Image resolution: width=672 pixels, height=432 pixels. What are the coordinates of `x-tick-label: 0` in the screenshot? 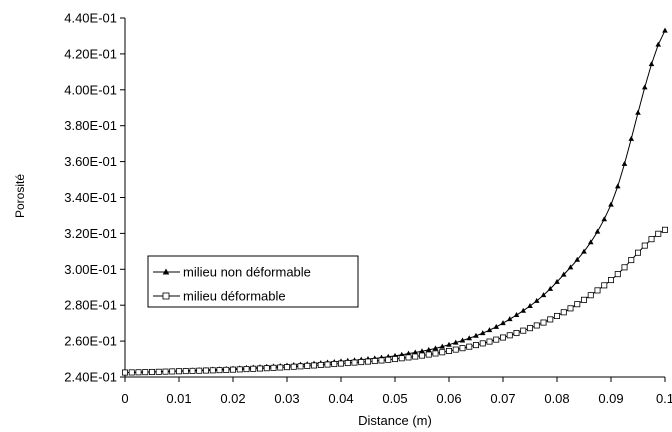 It's located at (124, 398).